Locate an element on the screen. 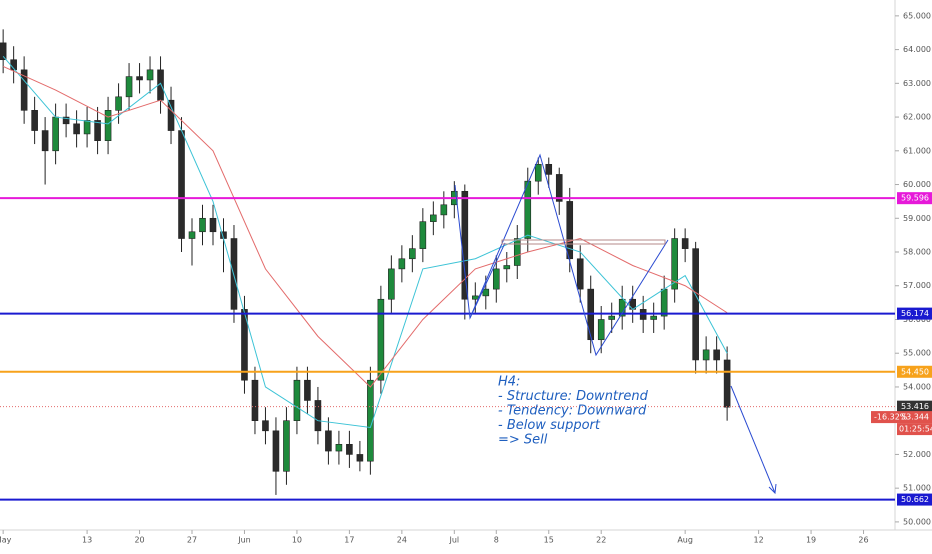 The width and height of the screenshot is (932, 554). level-label: 54.450 is located at coordinates (915, 371).